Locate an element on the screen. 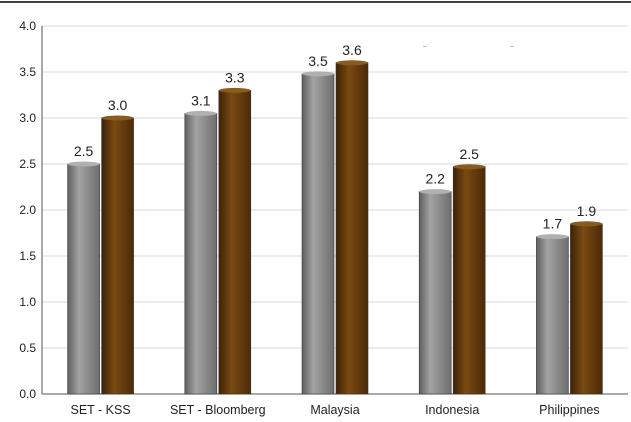 This screenshot has width=631, height=422. x-tick-label: Indonesia is located at coordinates (452, 410).